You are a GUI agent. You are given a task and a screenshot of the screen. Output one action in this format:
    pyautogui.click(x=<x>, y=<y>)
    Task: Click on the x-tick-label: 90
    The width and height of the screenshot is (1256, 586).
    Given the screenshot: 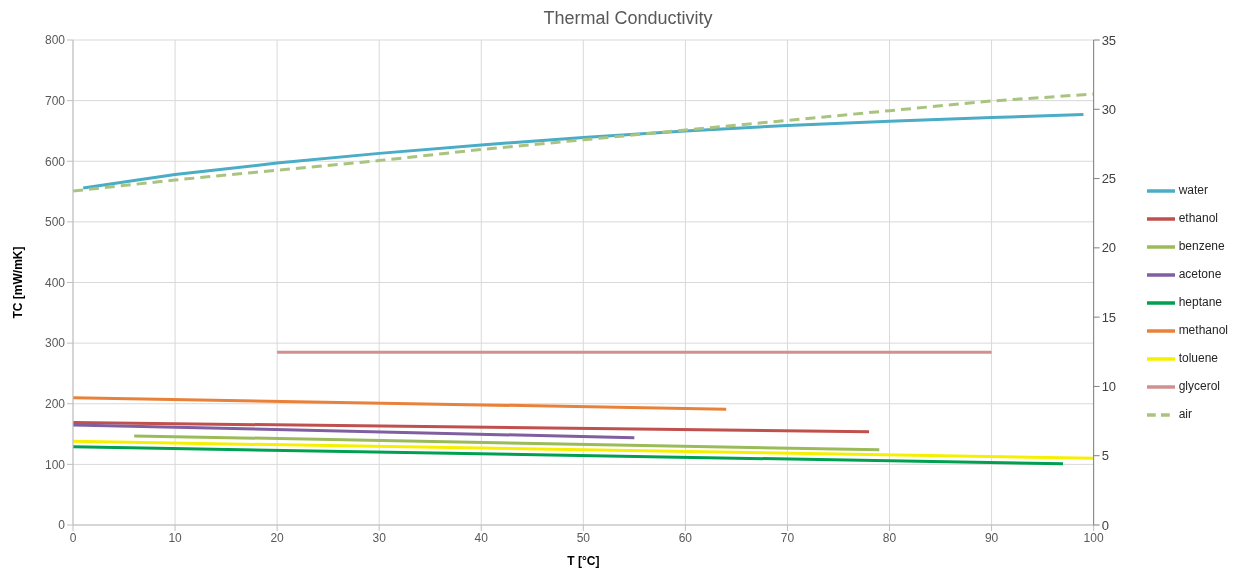 What is the action you would take?
    pyautogui.click(x=991, y=537)
    